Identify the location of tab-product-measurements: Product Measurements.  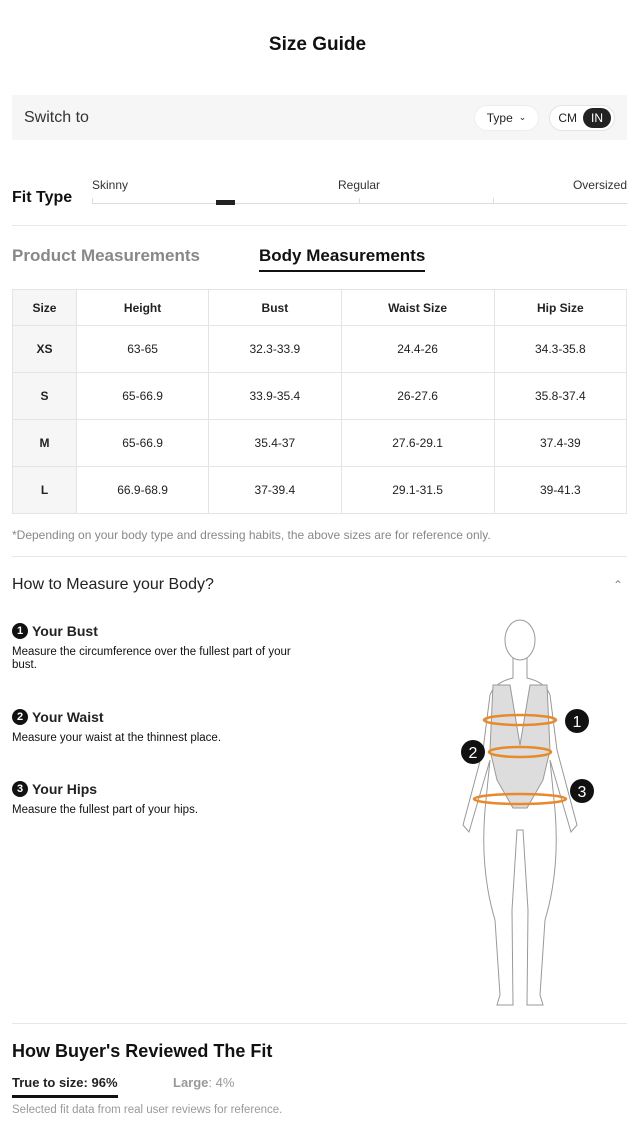
(106, 255).